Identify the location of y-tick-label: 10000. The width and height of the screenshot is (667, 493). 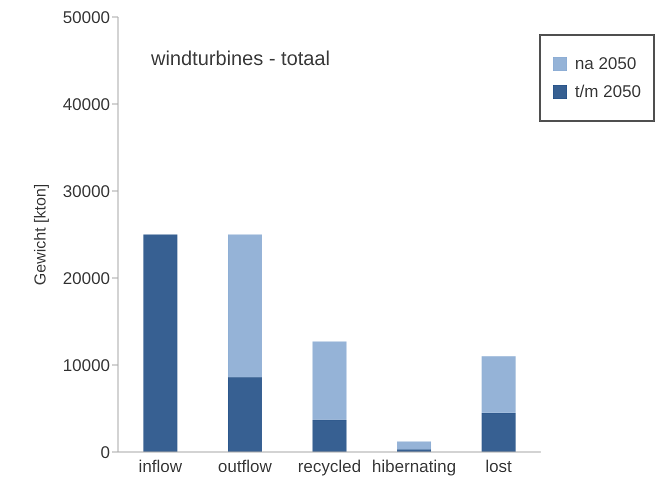
(86, 366).